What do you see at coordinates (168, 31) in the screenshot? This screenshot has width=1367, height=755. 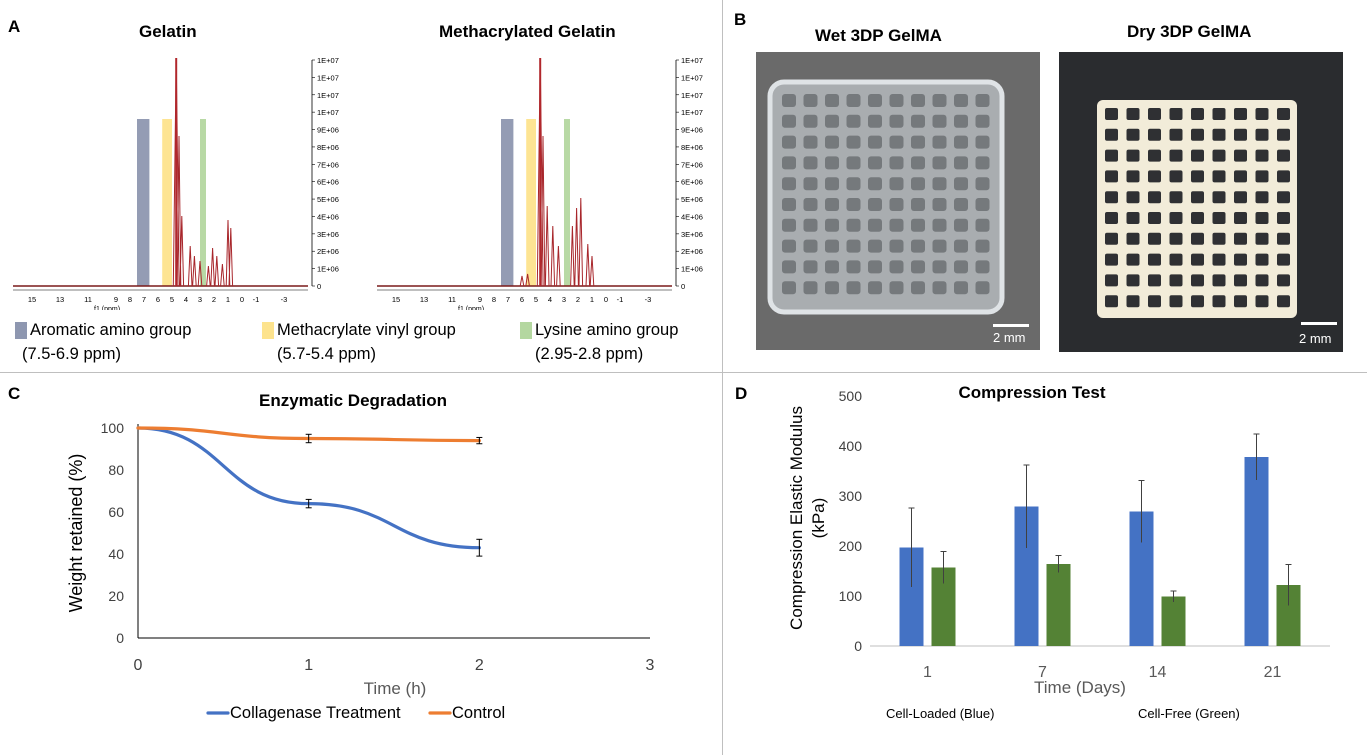 I see `spectrum-gelatin-title: Gelatin` at bounding box center [168, 31].